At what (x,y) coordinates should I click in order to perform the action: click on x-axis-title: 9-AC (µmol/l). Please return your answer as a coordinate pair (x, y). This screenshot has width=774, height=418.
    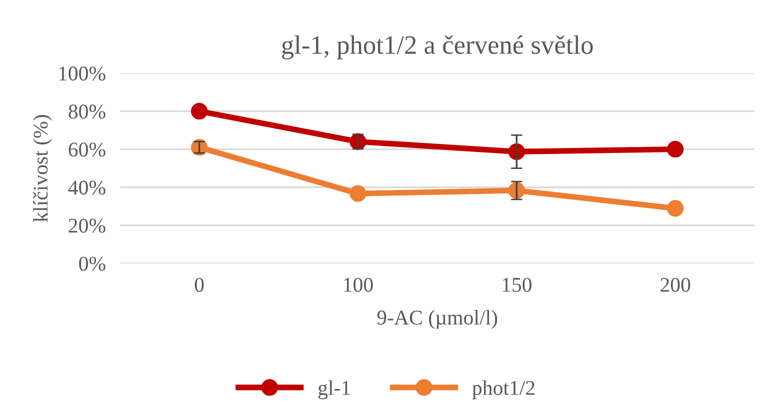
    Looking at the image, I should click on (437, 319).